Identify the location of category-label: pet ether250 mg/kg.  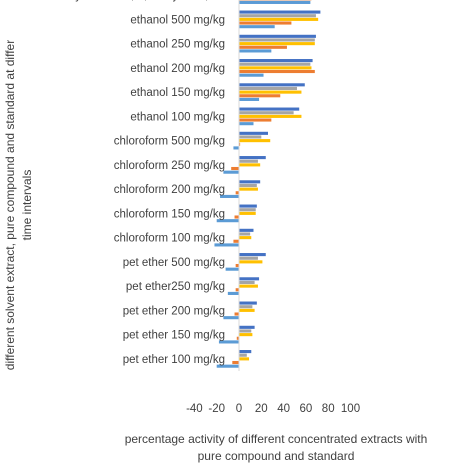
(175, 287).